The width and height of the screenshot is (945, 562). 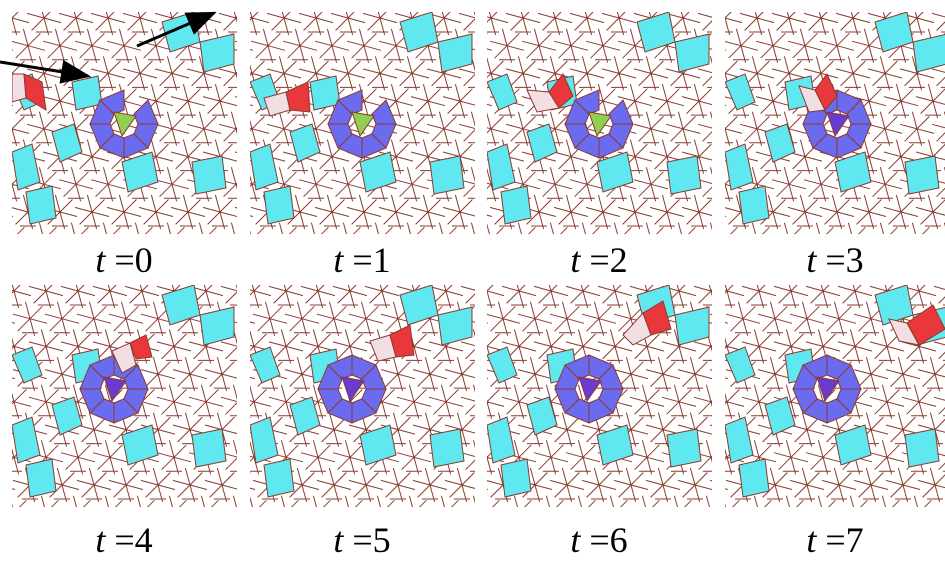 I want to click on panel-t7-tiling, so click(x=835, y=396).